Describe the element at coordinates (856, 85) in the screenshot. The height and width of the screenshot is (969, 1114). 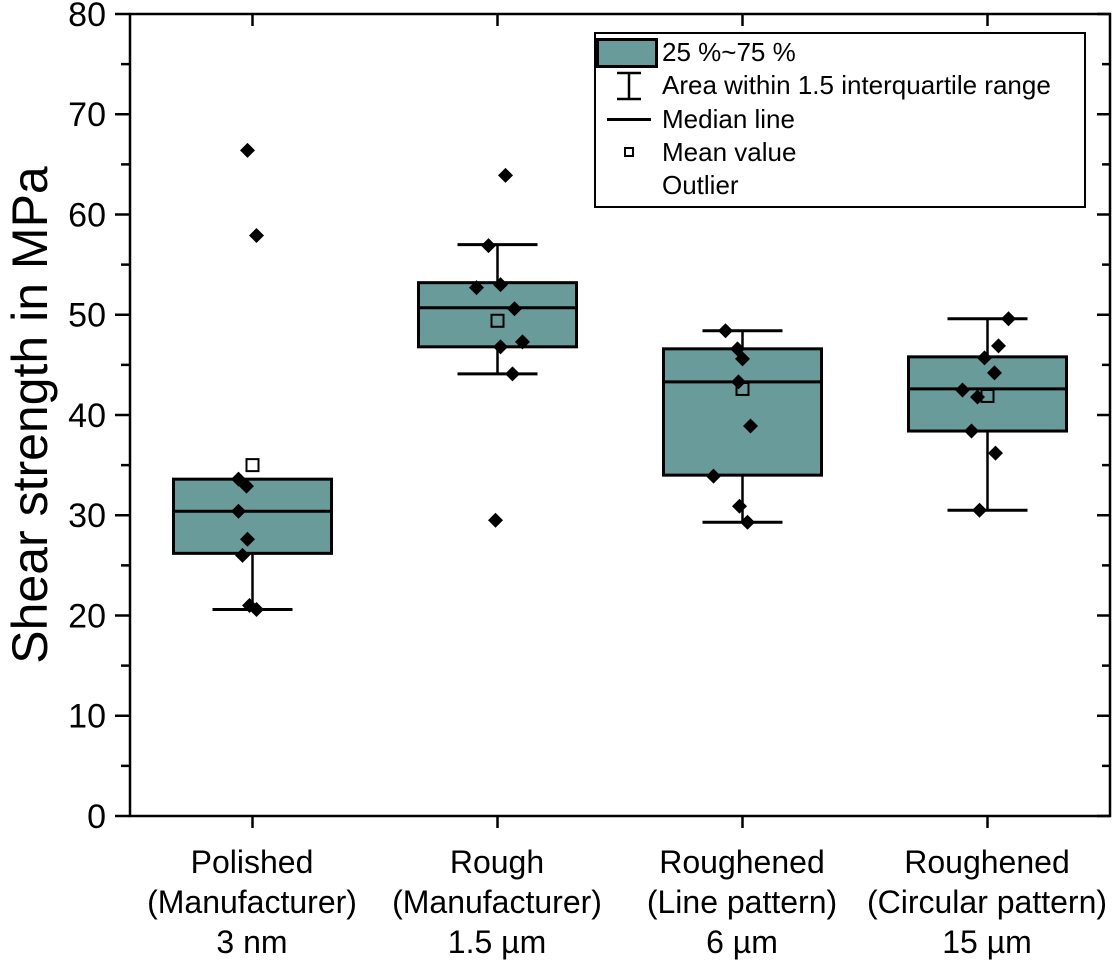
I see `legend-label: Area within 1.5 interquartile range` at that location.